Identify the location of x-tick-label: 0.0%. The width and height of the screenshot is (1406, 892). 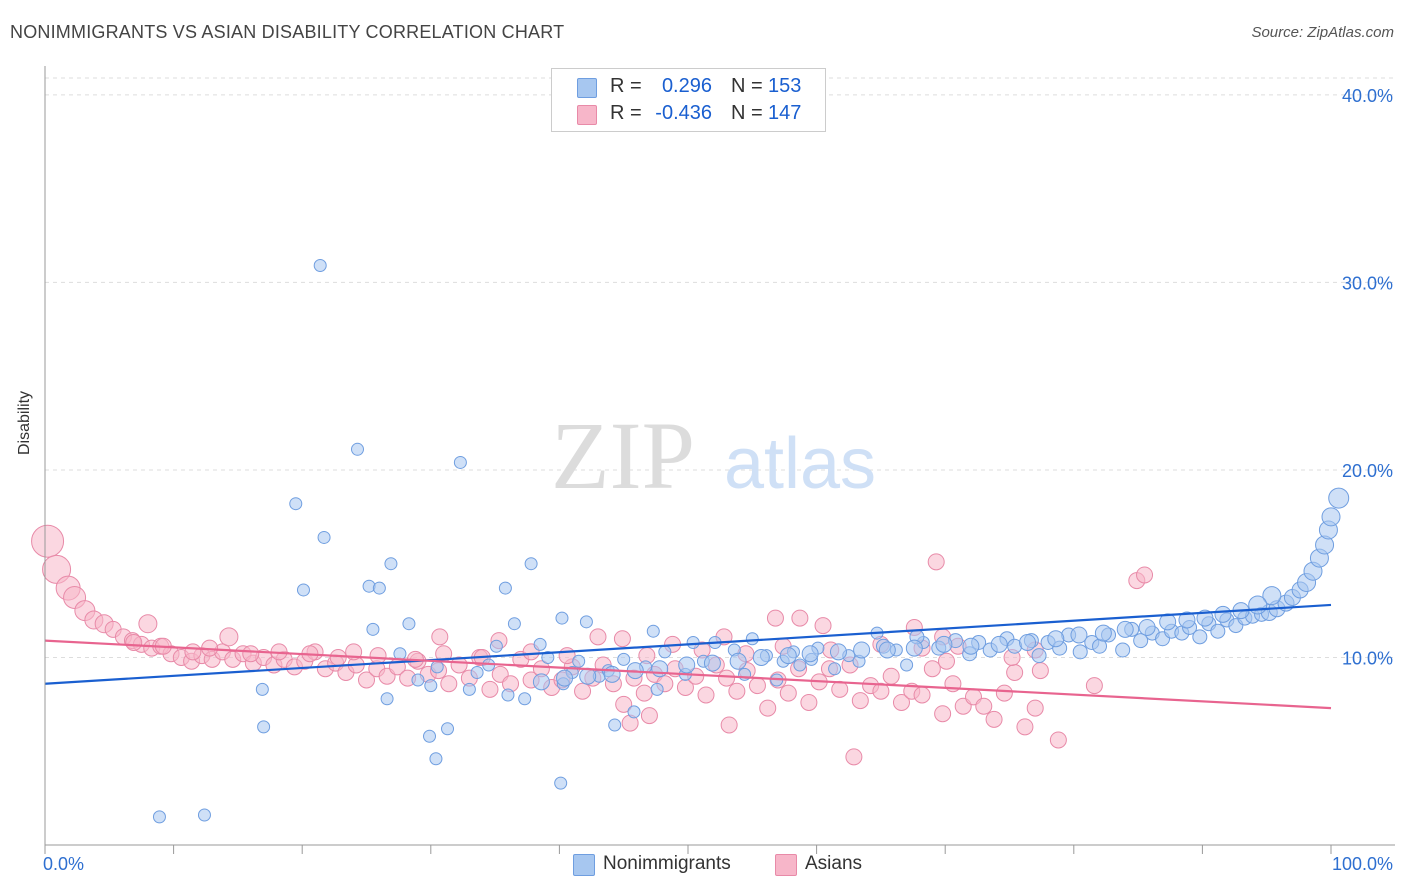
(63, 864).